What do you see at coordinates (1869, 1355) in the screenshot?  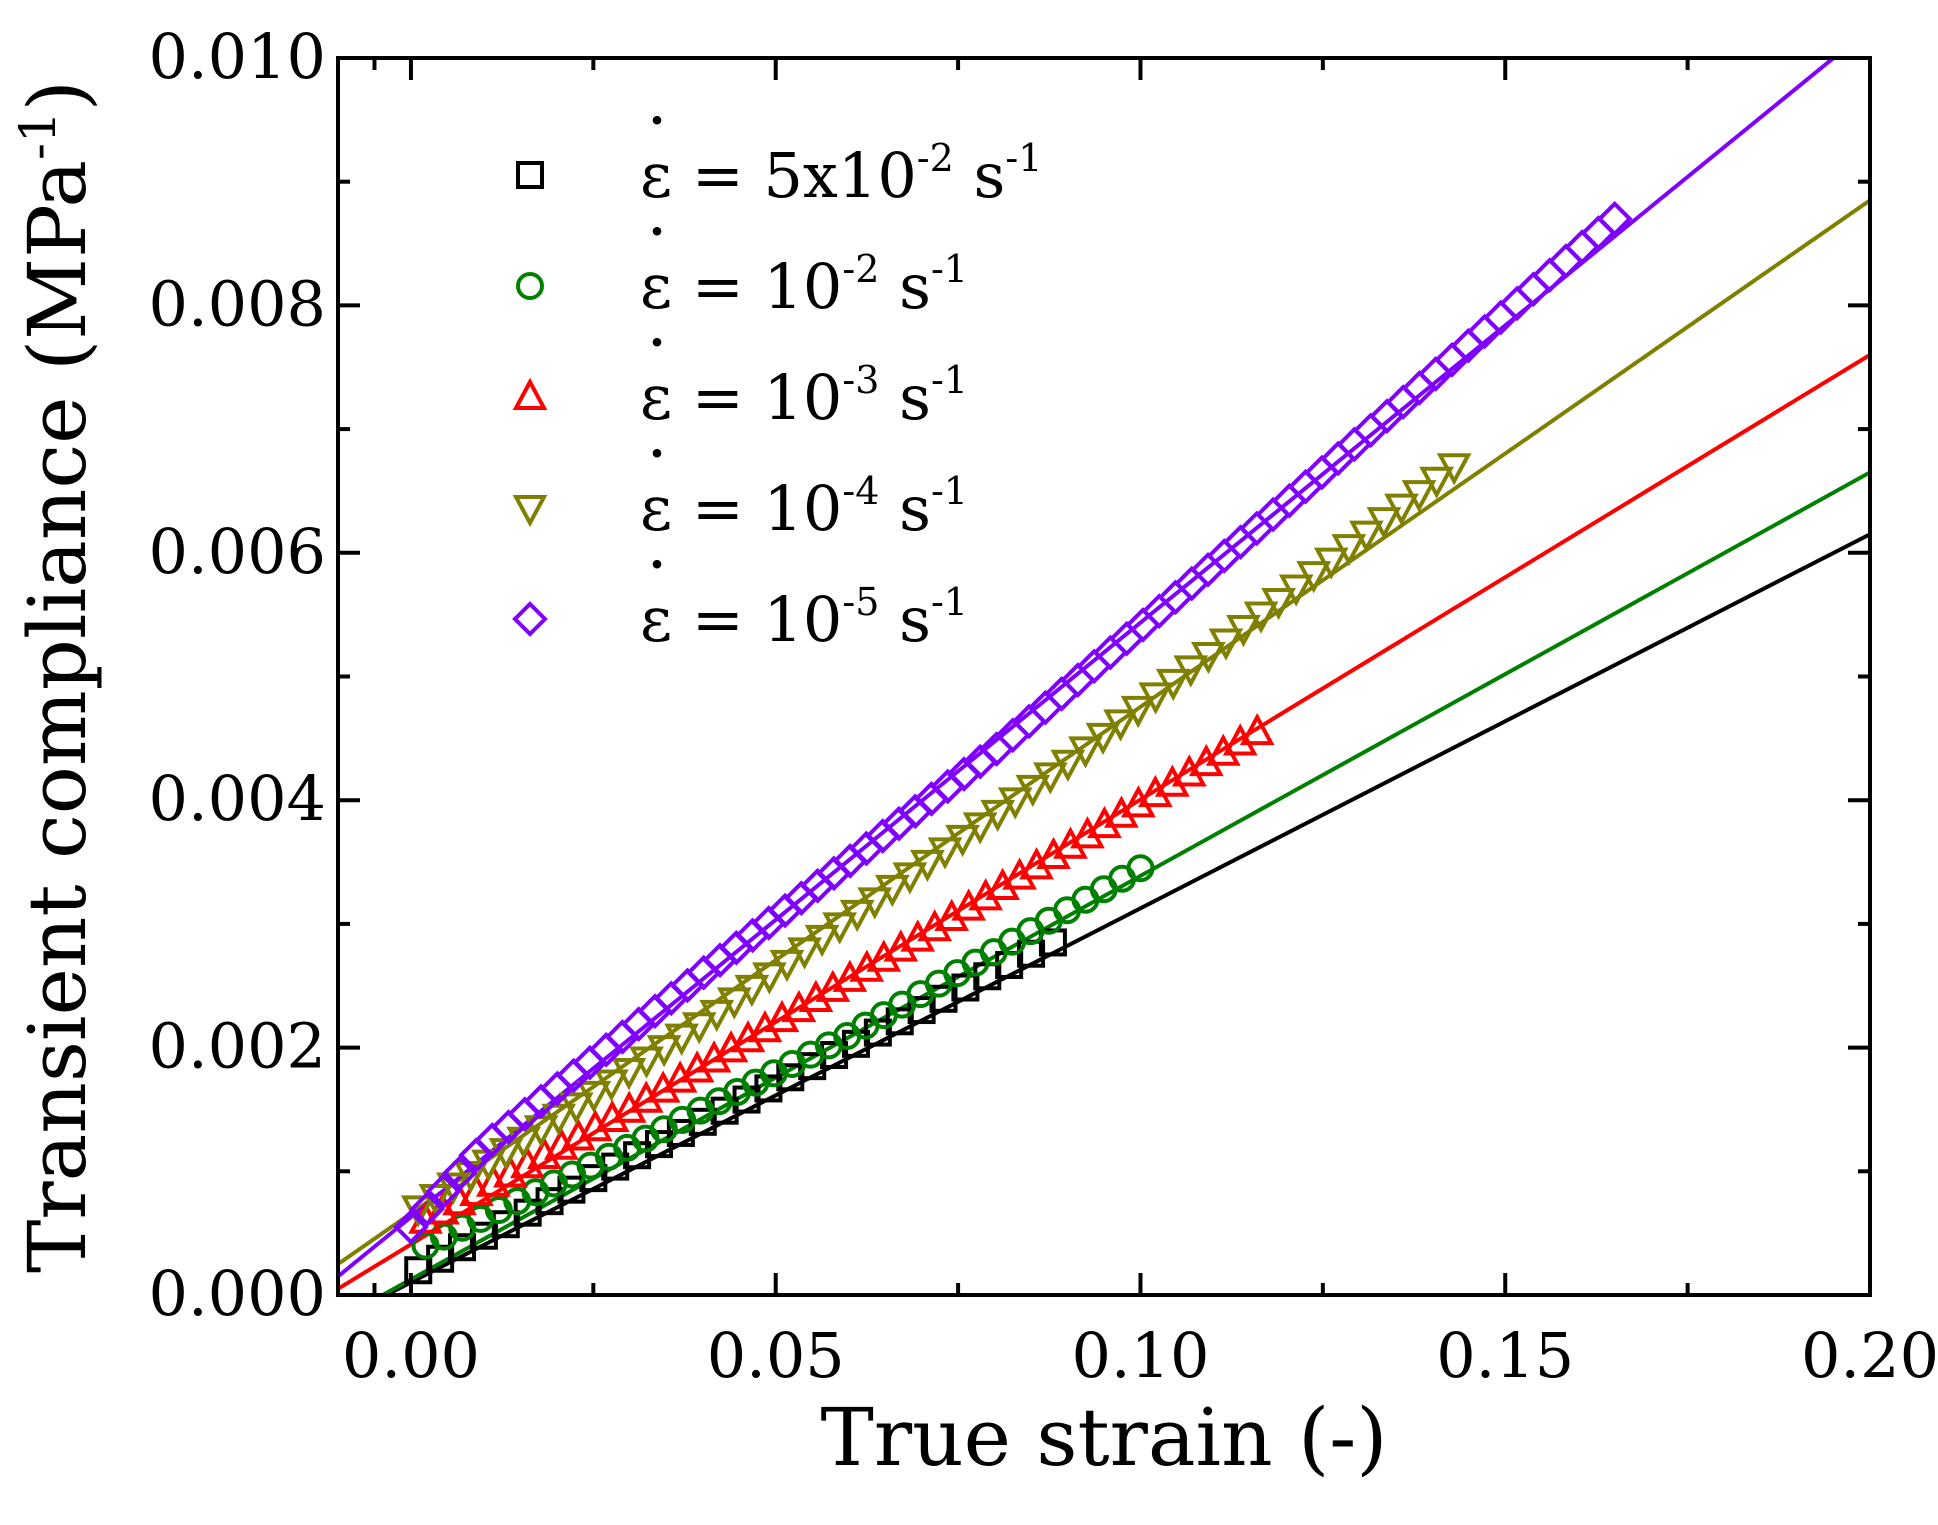 I see `x-tick-label: 0.20` at bounding box center [1869, 1355].